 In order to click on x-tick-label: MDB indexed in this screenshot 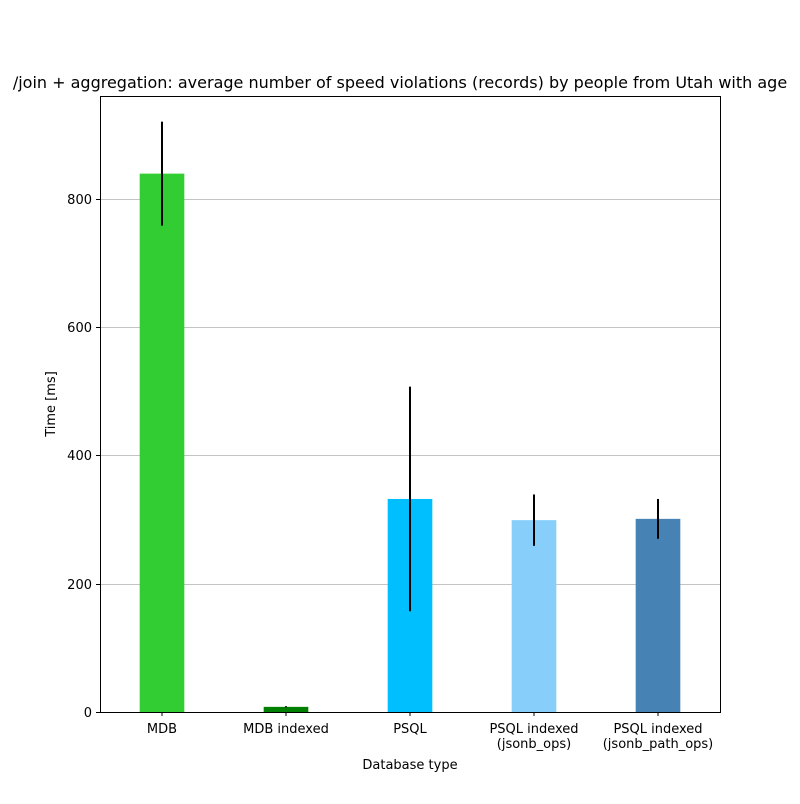, I will do `click(286, 729)`.